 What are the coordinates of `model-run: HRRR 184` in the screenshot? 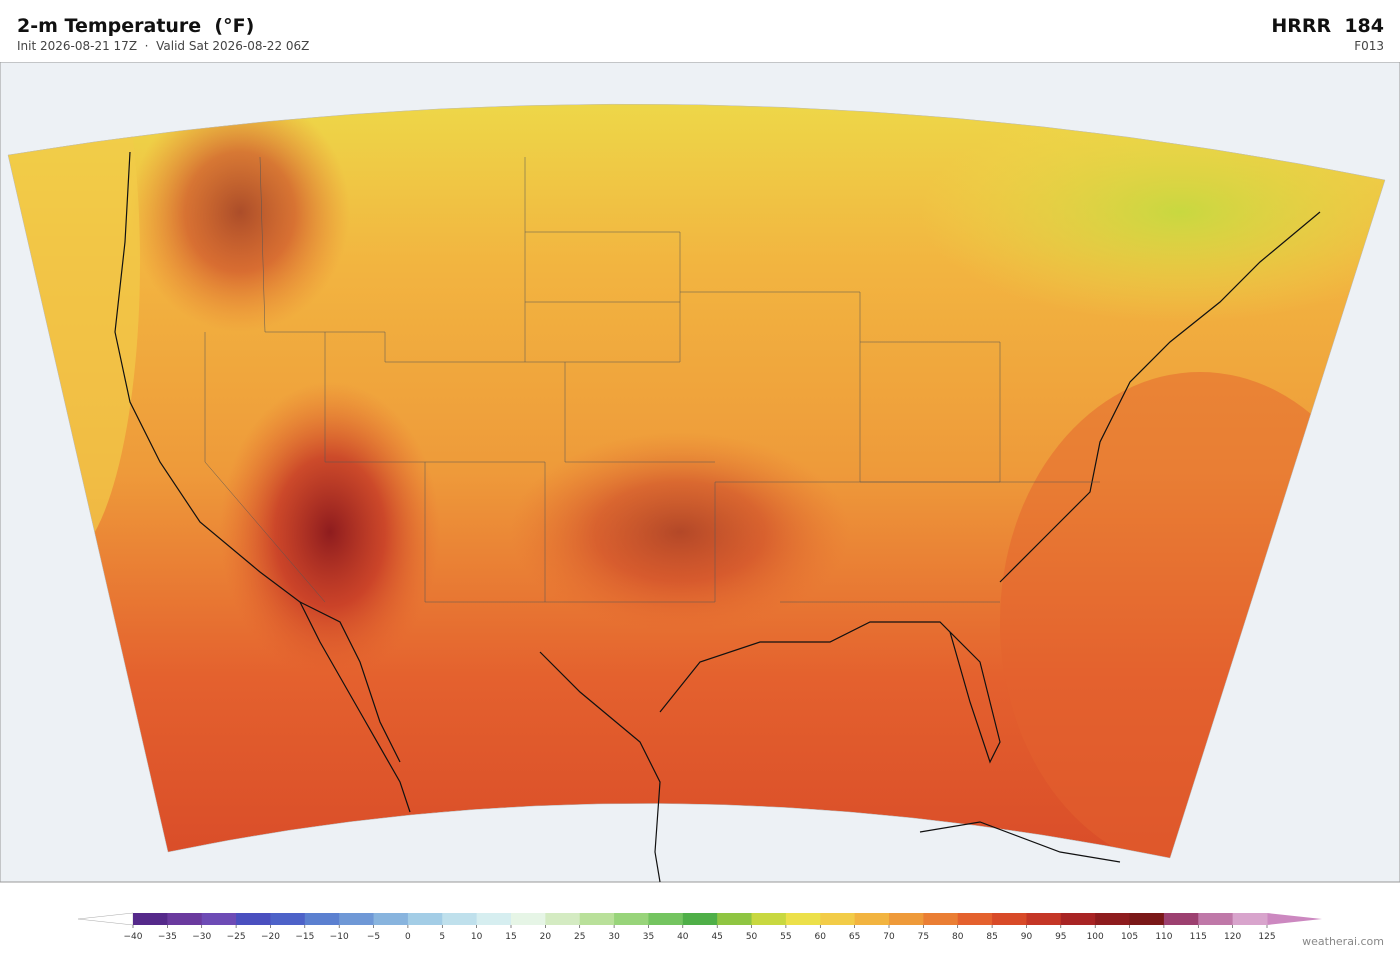 It's located at (1327, 26).